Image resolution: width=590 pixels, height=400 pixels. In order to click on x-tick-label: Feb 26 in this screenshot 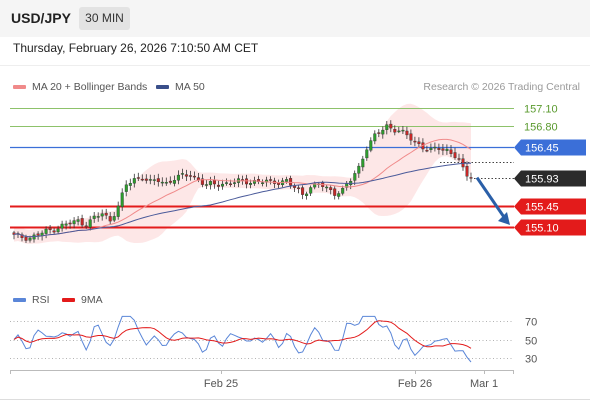, I will do `click(415, 384)`.